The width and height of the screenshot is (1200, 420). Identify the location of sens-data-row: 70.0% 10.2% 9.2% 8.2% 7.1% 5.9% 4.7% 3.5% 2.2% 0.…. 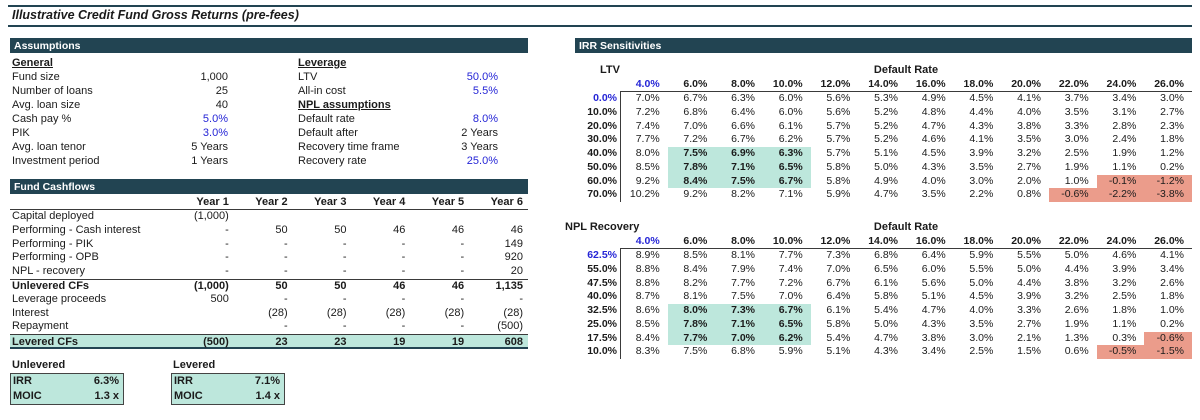
(883, 195).